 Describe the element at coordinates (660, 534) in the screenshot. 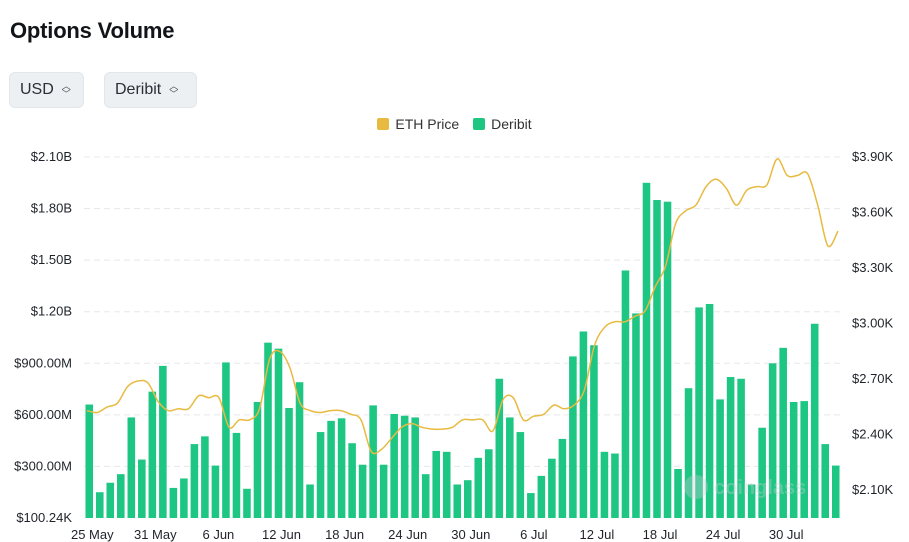

I see `x-tick-label: 18 Jul` at that location.